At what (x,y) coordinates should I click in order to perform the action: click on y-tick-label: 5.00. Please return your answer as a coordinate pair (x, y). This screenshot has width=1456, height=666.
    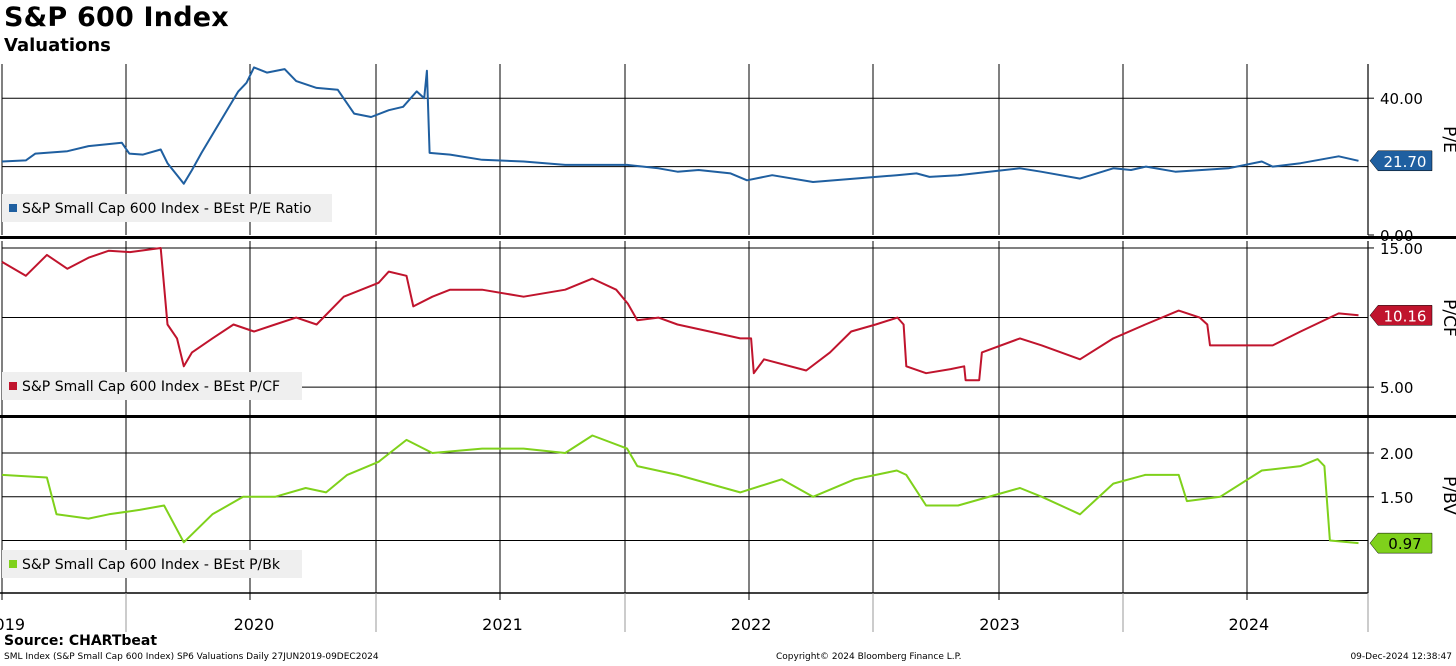
    Looking at the image, I should click on (1396, 388).